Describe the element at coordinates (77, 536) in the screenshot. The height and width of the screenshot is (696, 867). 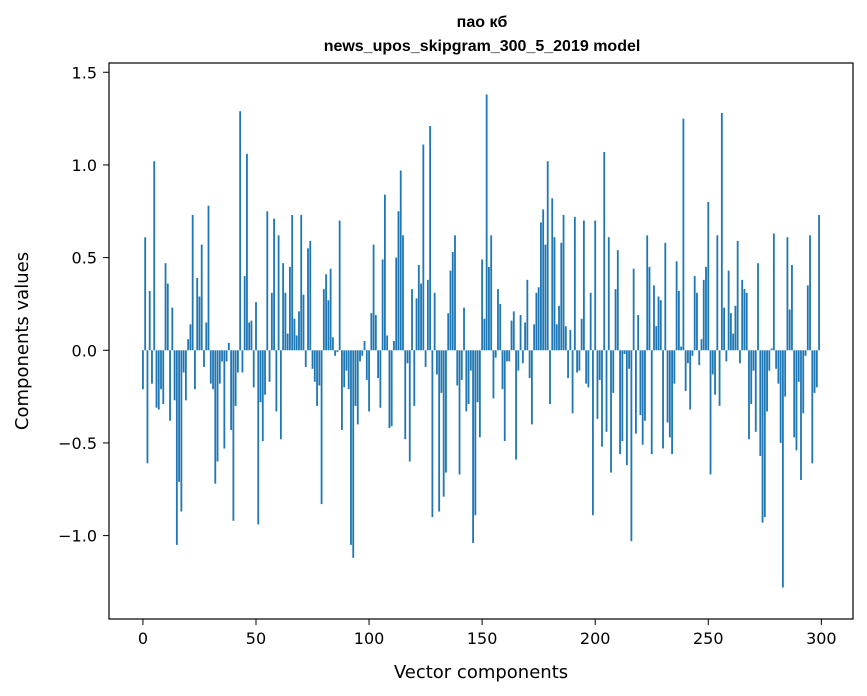
I see `y-tick-label: −1.0` at that location.